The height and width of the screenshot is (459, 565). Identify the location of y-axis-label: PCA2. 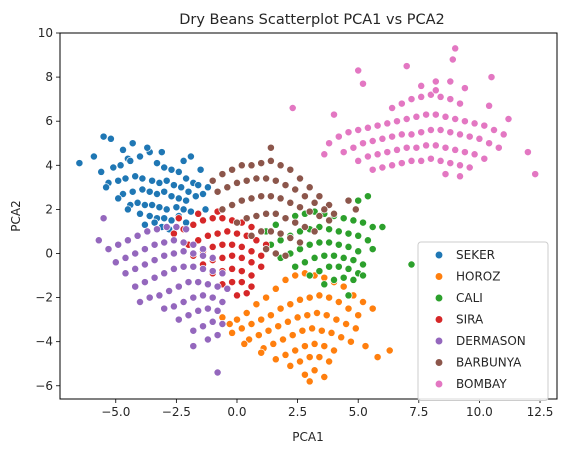
(16, 215).